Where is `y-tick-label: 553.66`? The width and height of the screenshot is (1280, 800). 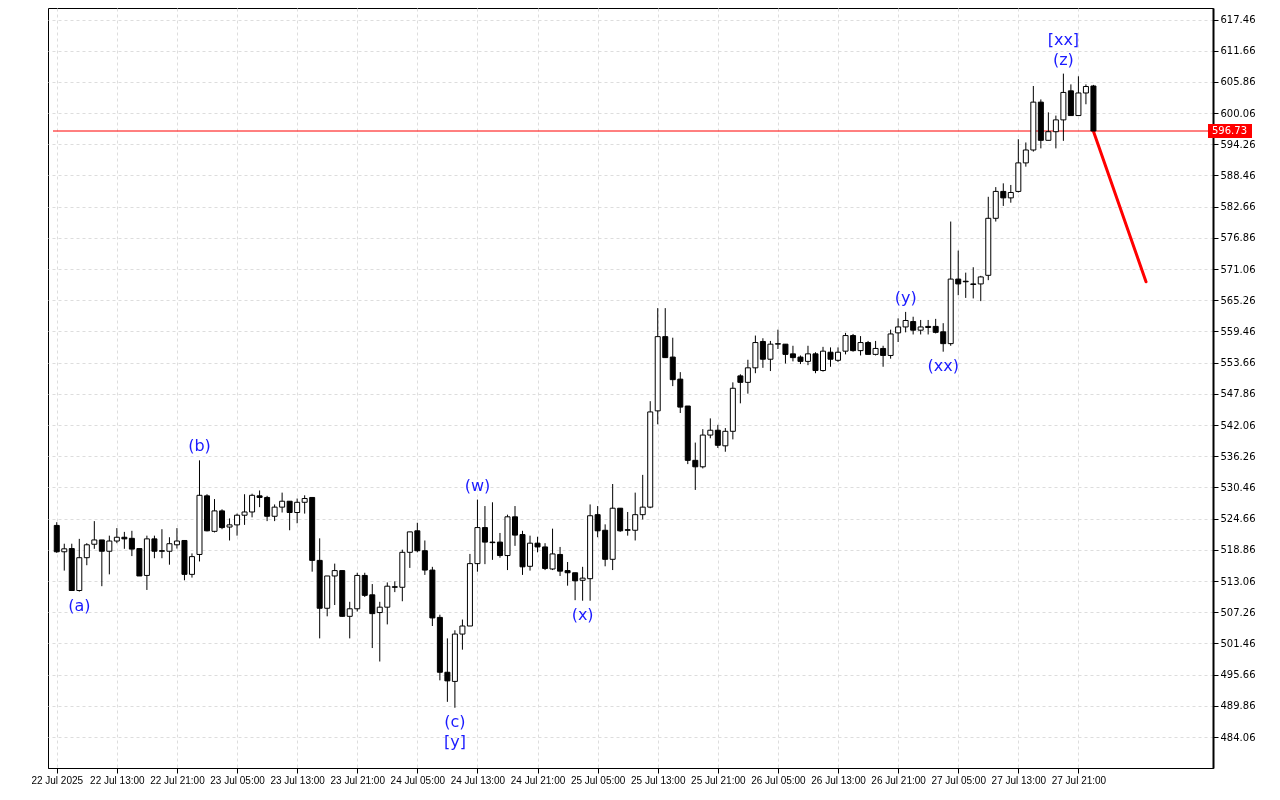 y-tick-label: 553.66 is located at coordinates (1238, 363).